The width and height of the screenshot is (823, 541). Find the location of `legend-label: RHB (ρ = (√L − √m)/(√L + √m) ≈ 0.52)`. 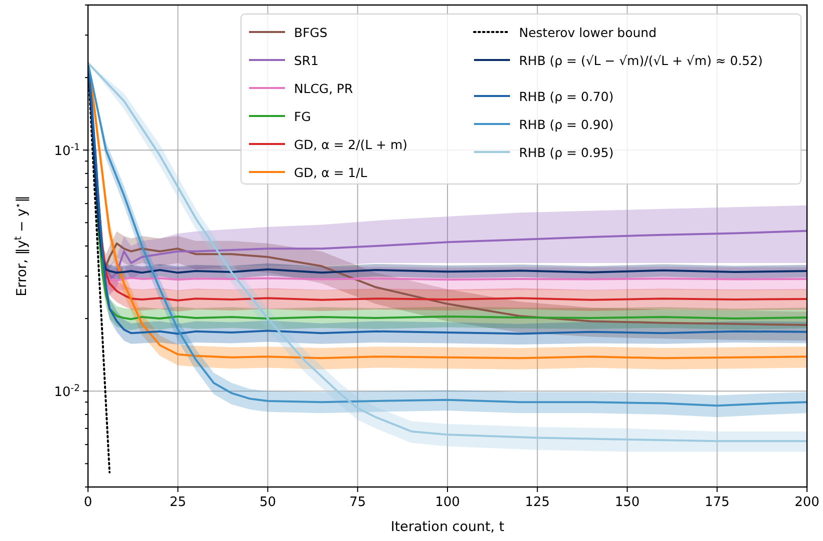

legend-label: RHB (ρ = (√L − √m)/(√L + √m) ≈ 0.52) is located at coordinates (641, 60).